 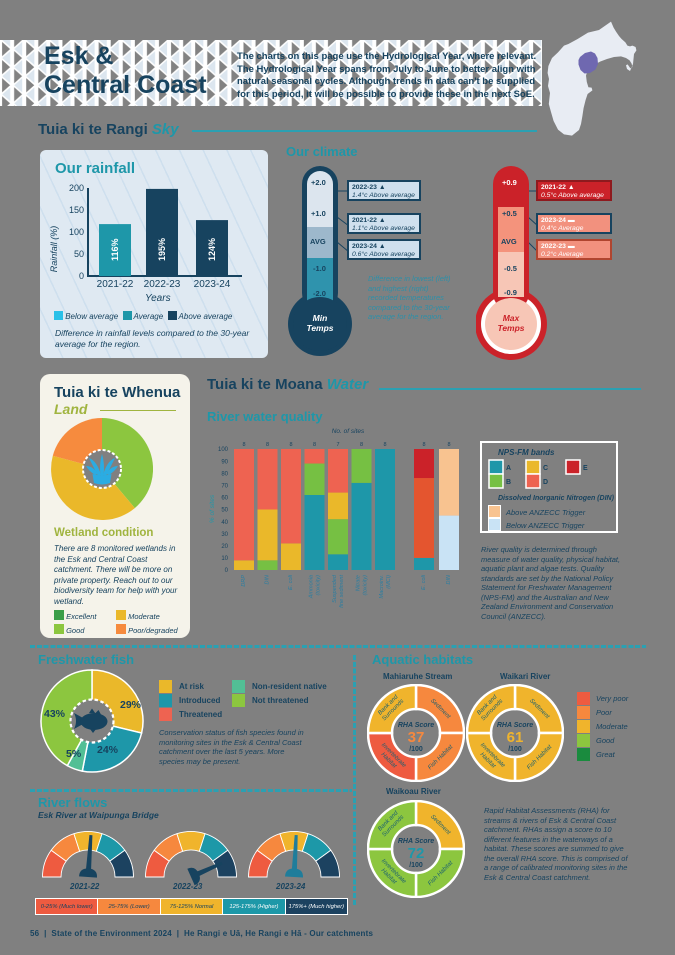 I want to click on svg-text: 5%, so click(x=74, y=754).